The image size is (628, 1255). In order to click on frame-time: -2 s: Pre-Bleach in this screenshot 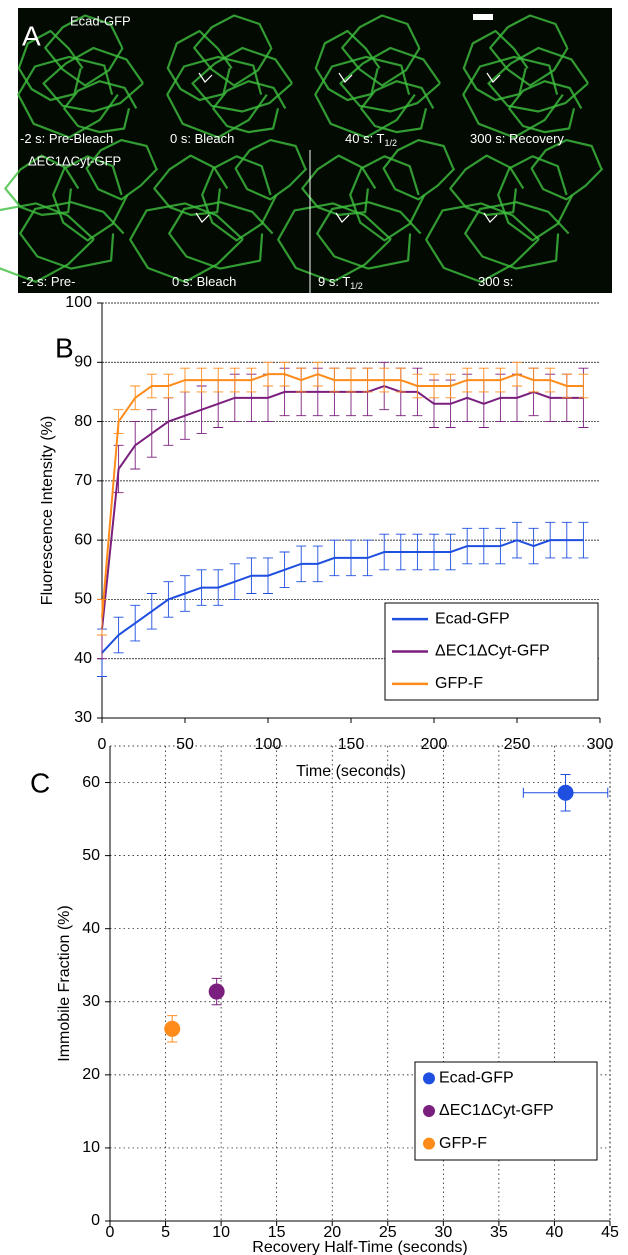, I will do `click(66, 138)`.